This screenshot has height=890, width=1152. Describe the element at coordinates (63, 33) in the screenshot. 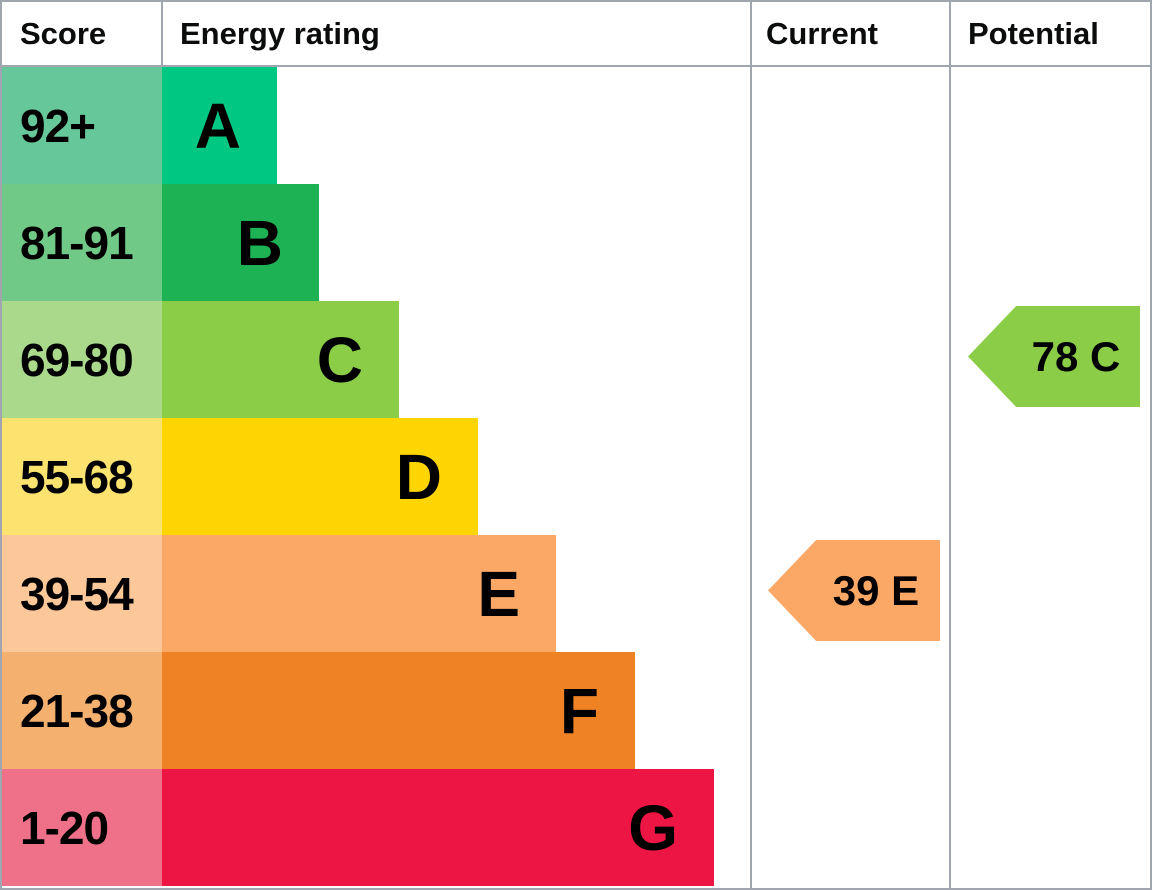

I see `header-score: Score` at that location.